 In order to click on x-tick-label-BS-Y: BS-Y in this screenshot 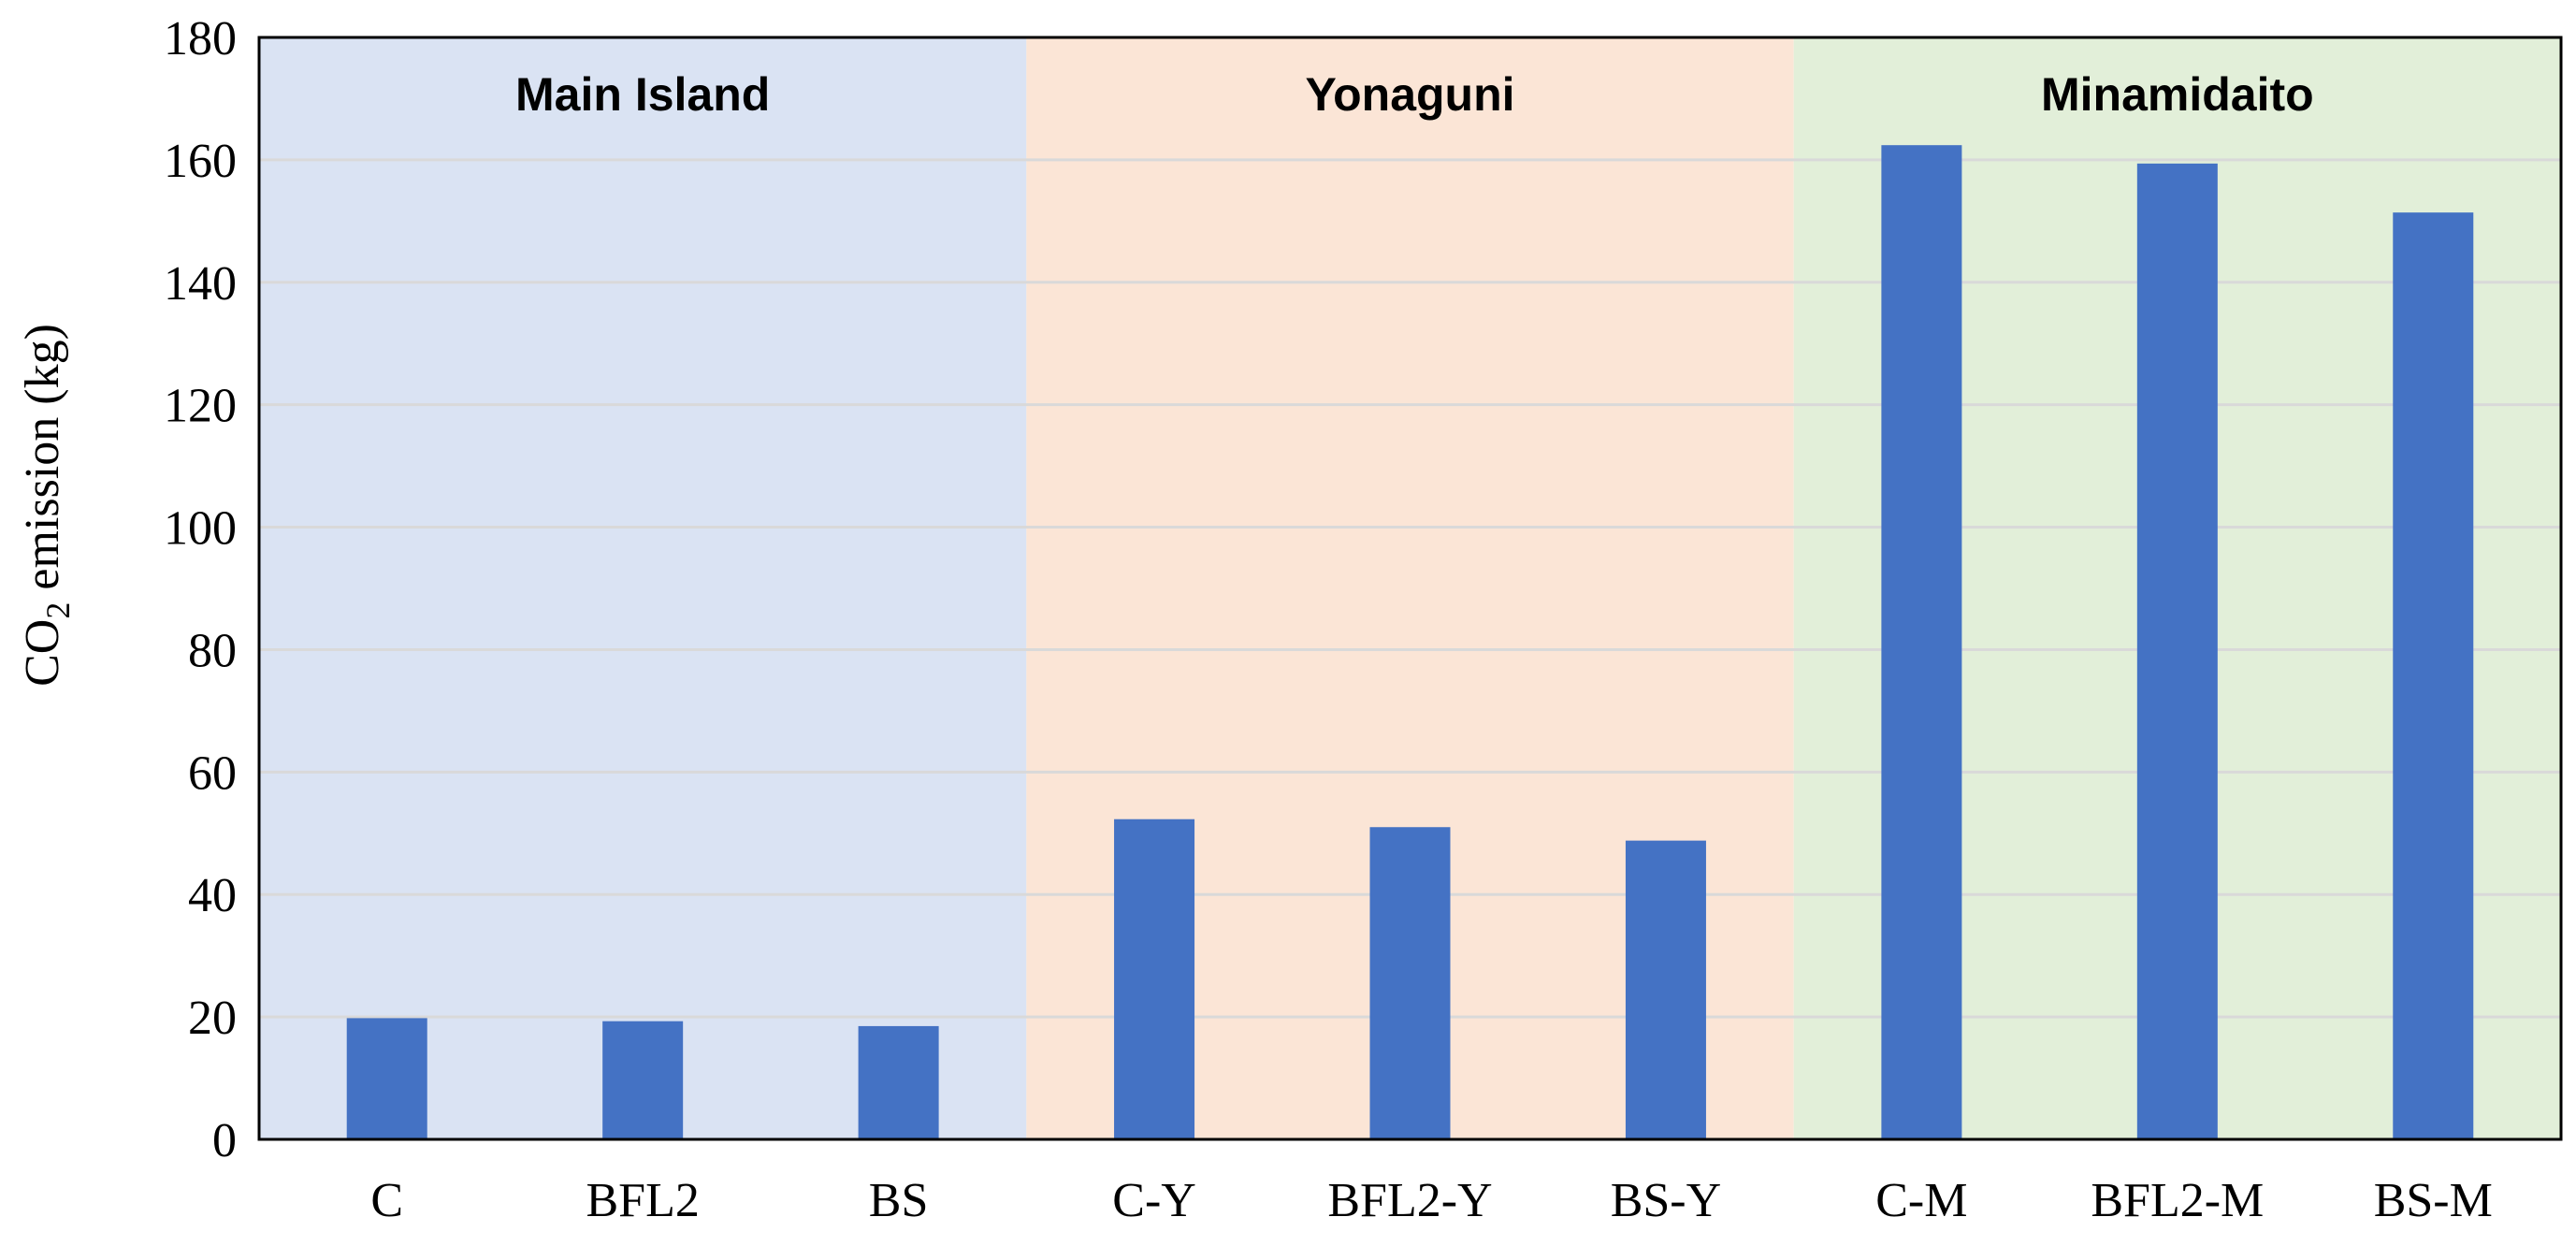, I will do `click(1666, 1200)`.